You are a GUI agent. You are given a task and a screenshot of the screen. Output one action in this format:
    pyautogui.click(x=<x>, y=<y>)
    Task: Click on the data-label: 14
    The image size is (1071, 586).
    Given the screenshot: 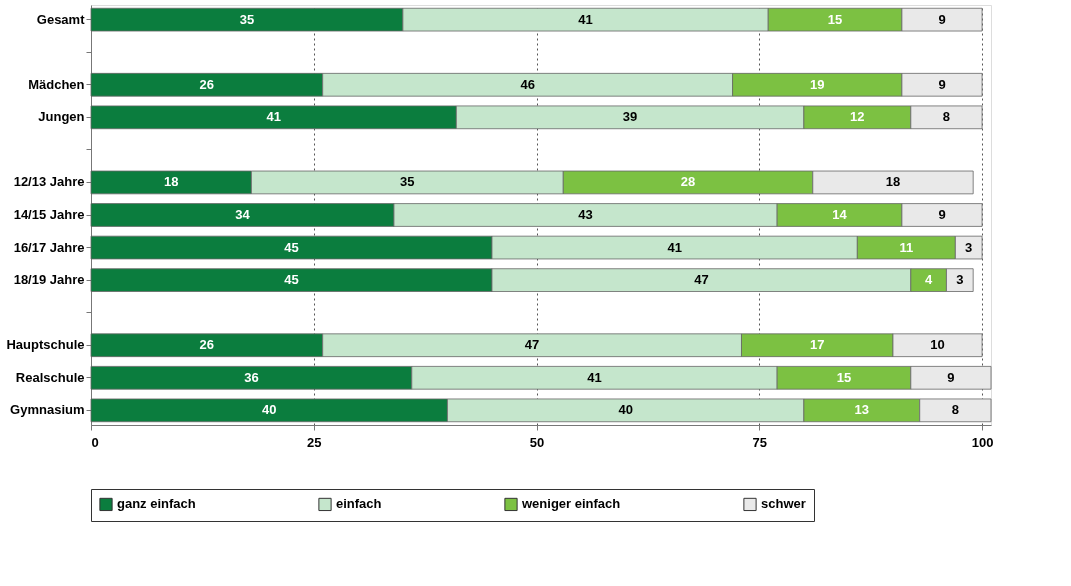 What is the action you would take?
    pyautogui.click(x=840, y=214)
    